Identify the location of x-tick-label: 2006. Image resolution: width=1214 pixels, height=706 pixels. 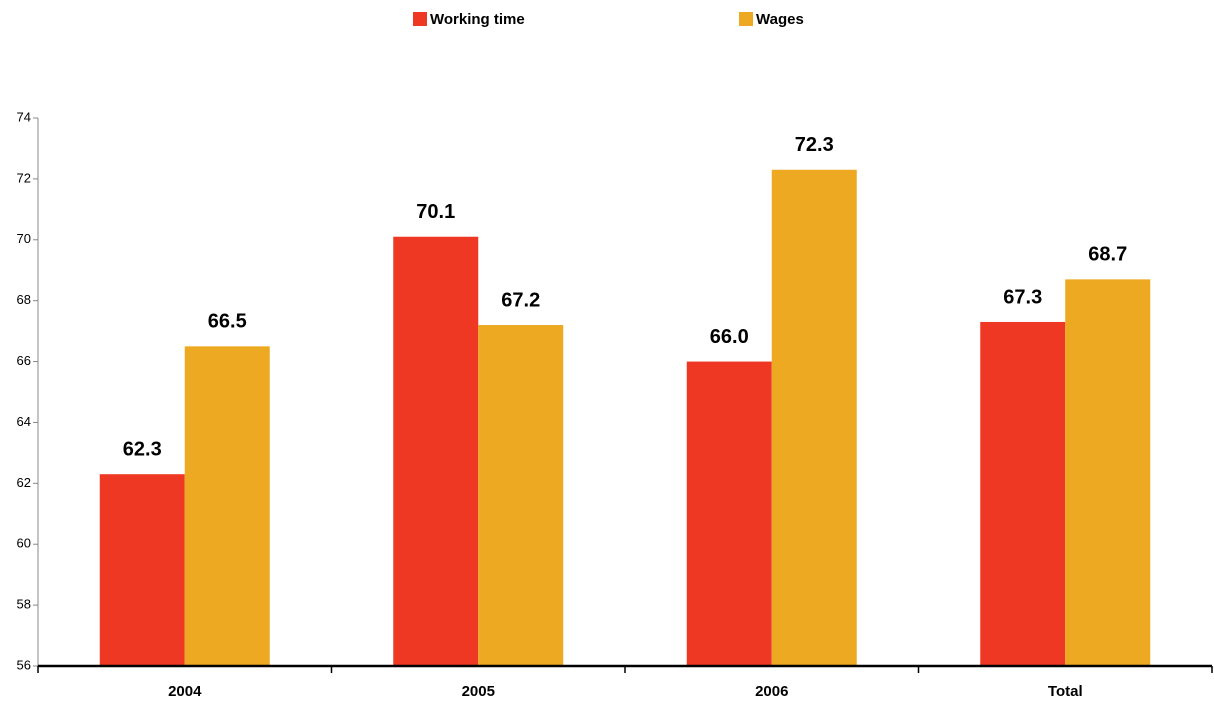
(771, 691).